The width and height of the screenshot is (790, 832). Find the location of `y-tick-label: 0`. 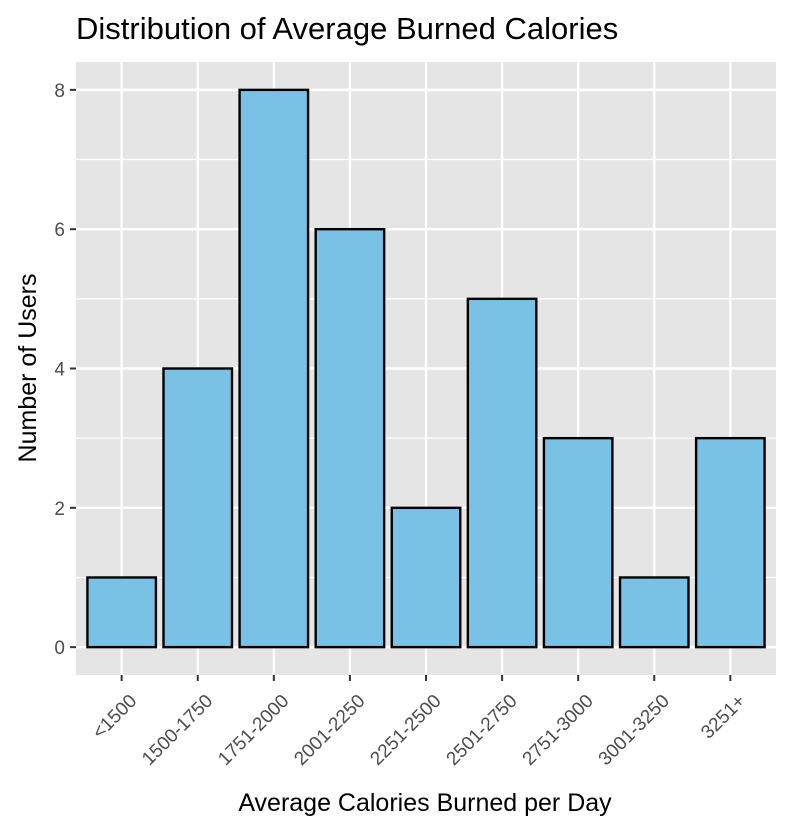

y-tick-label: 0 is located at coordinates (59, 648).